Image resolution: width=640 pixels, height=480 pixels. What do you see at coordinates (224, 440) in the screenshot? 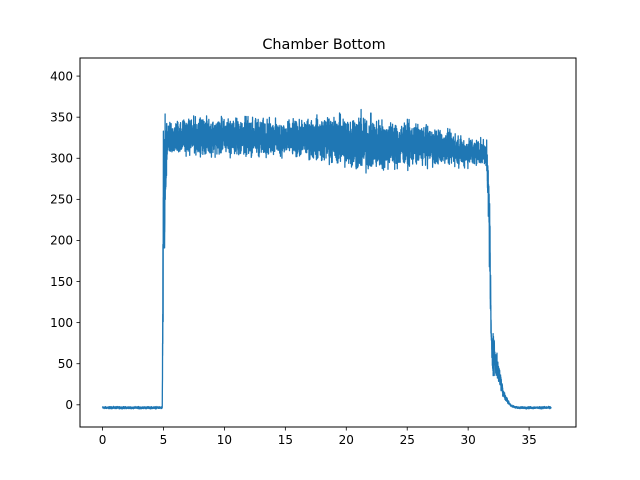
I see `x-tick-label: 10` at bounding box center [224, 440].